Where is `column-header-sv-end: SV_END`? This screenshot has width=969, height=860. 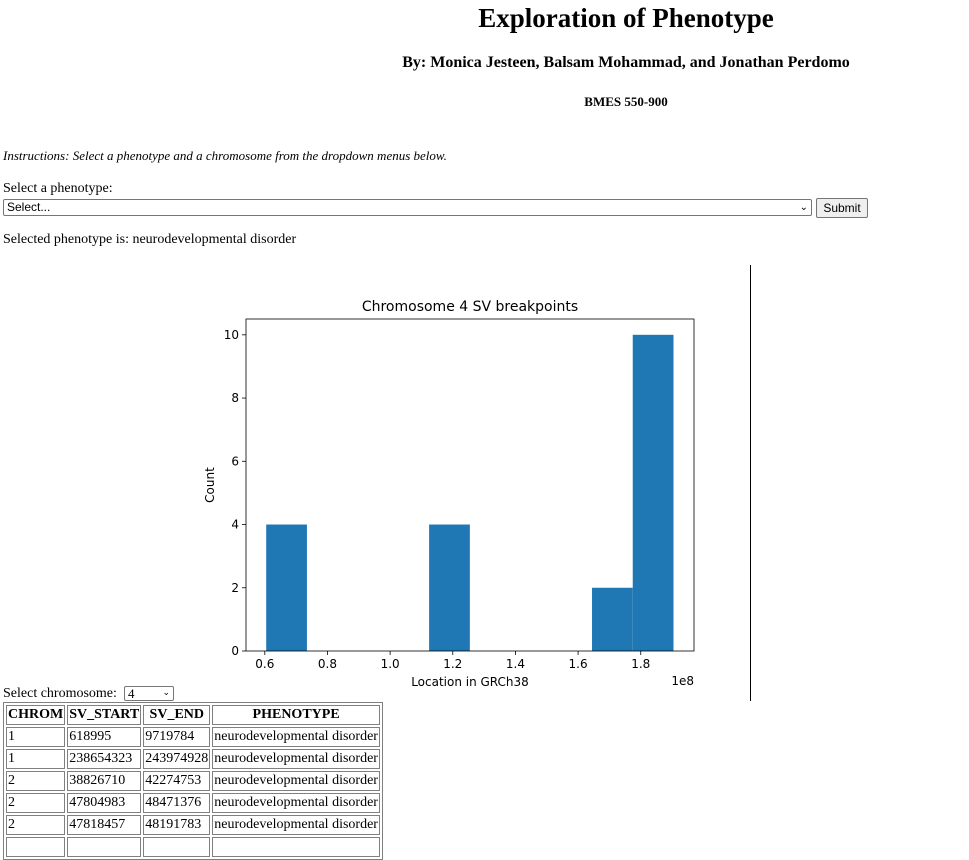 column-header-sv-end: SV_END is located at coordinates (177, 715).